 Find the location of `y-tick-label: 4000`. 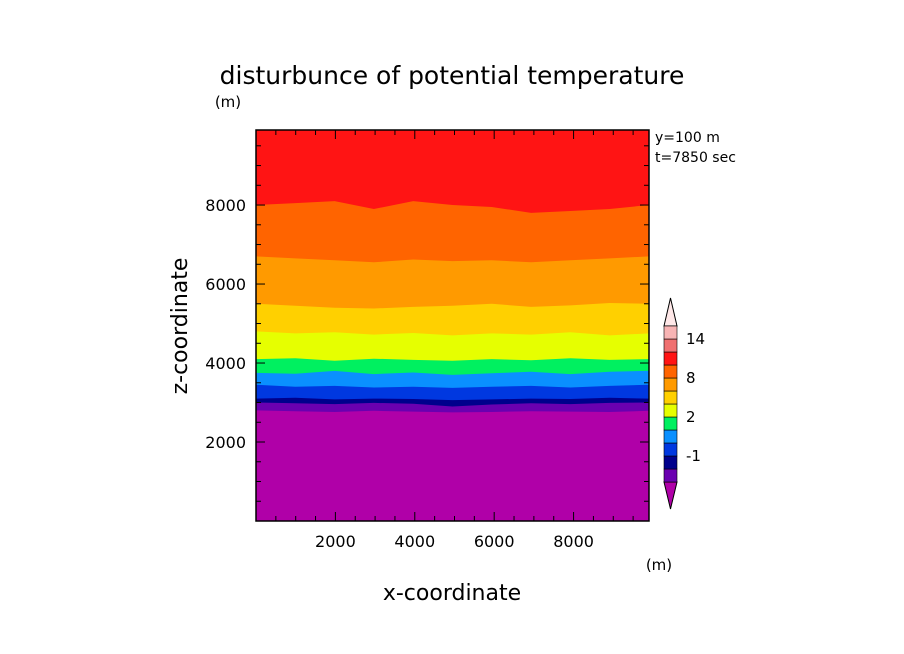

y-tick-label: 4000 is located at coordinates (225, 363).